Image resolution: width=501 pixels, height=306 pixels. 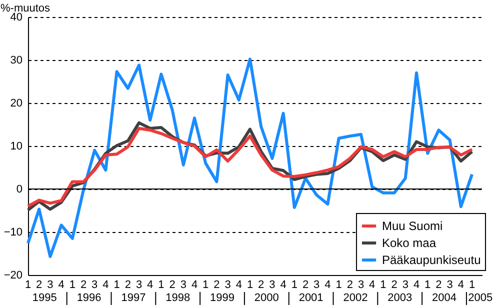 I want to click on y-tick-label: 40, so click(x=16, y=18).